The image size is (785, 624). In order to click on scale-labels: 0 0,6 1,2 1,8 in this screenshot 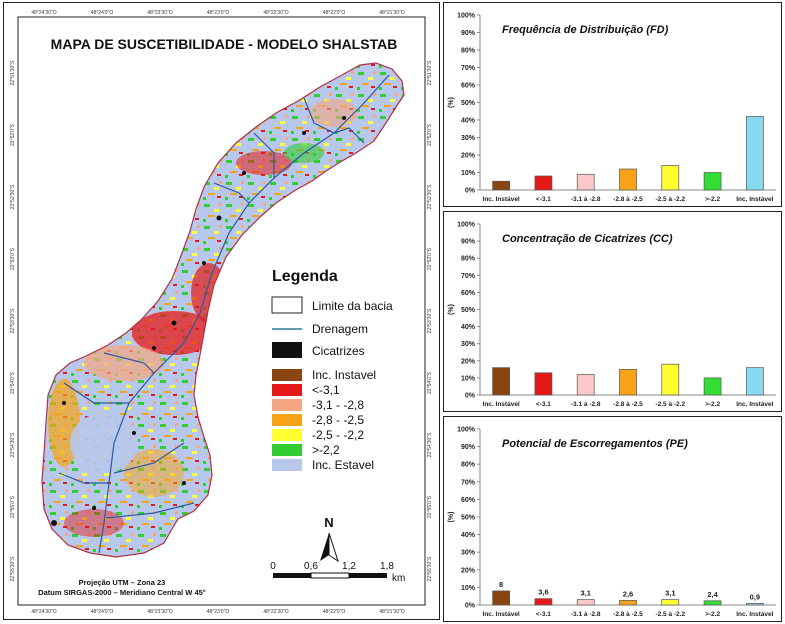, I will do `click(332, 566)`.